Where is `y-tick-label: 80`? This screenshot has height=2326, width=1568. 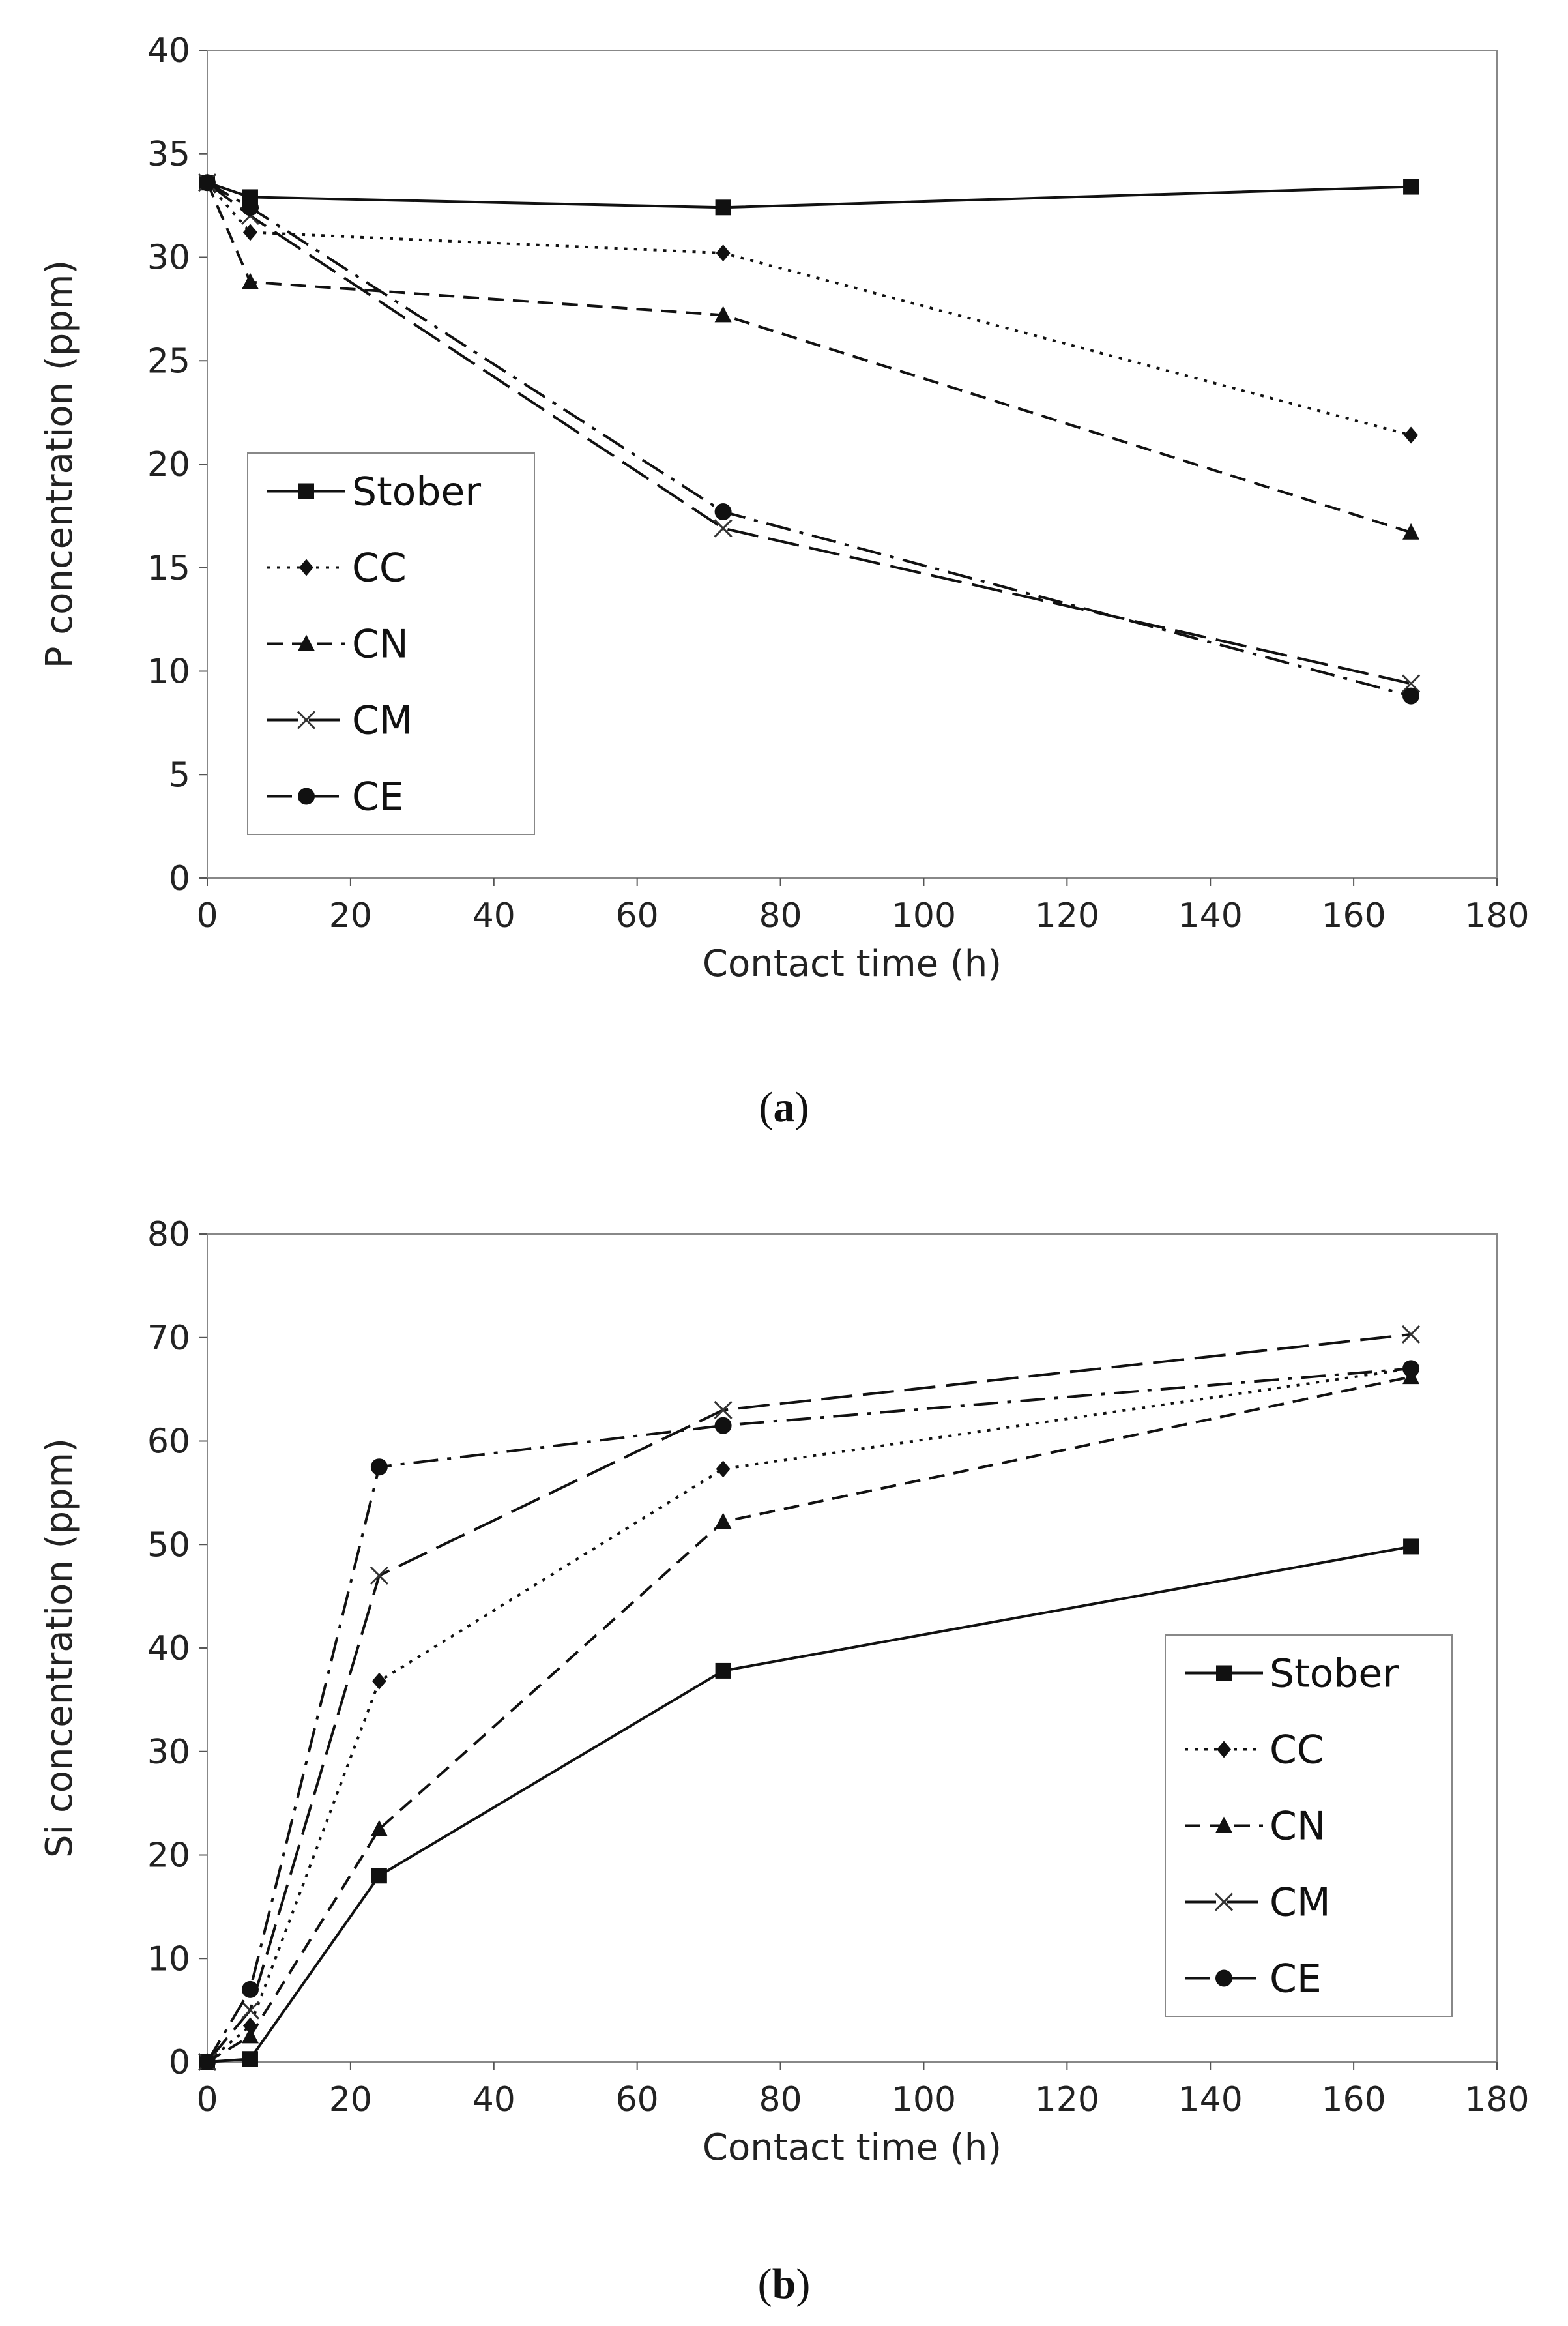 y-tick-label: 80 is located at coordinates (168, 1234).